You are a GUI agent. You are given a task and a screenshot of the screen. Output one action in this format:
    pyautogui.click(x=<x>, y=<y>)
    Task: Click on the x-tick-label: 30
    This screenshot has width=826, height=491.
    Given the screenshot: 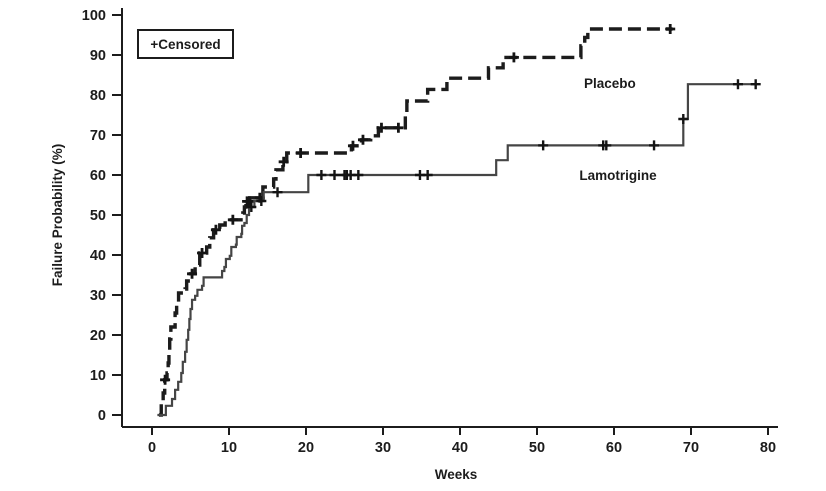 What is the action you would take?
    pyautogui.click(x=383, y=448)
    